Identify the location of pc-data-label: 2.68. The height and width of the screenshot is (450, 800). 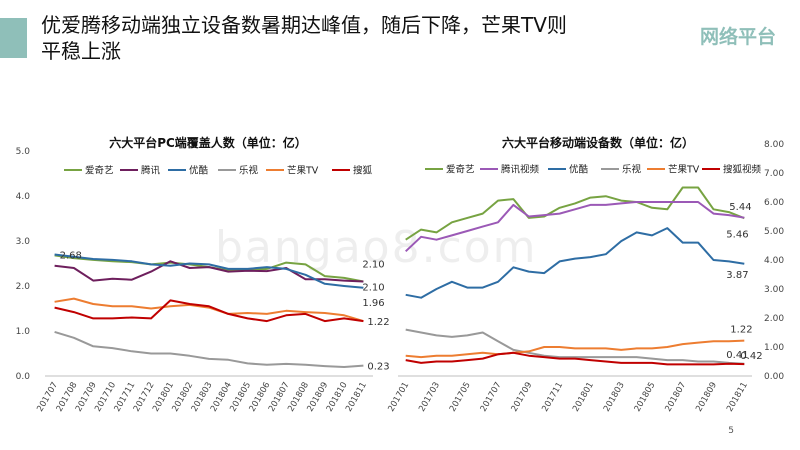
(71, 255).